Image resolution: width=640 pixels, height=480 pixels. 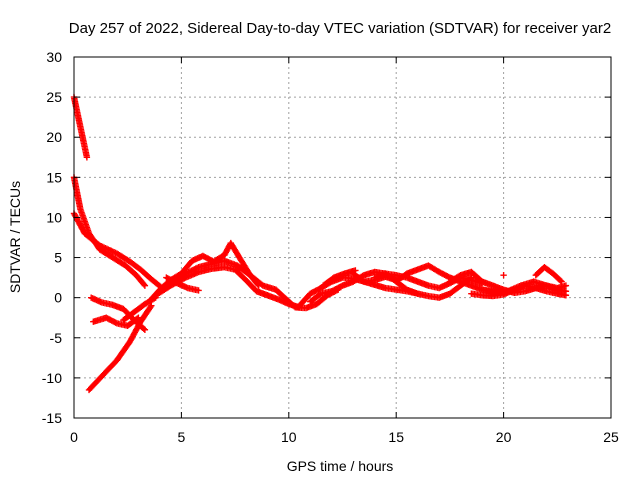 What do you see at coordinates (182, 284) in the screenshot?
I see `series-track-k` at bounding box center [182, 284].